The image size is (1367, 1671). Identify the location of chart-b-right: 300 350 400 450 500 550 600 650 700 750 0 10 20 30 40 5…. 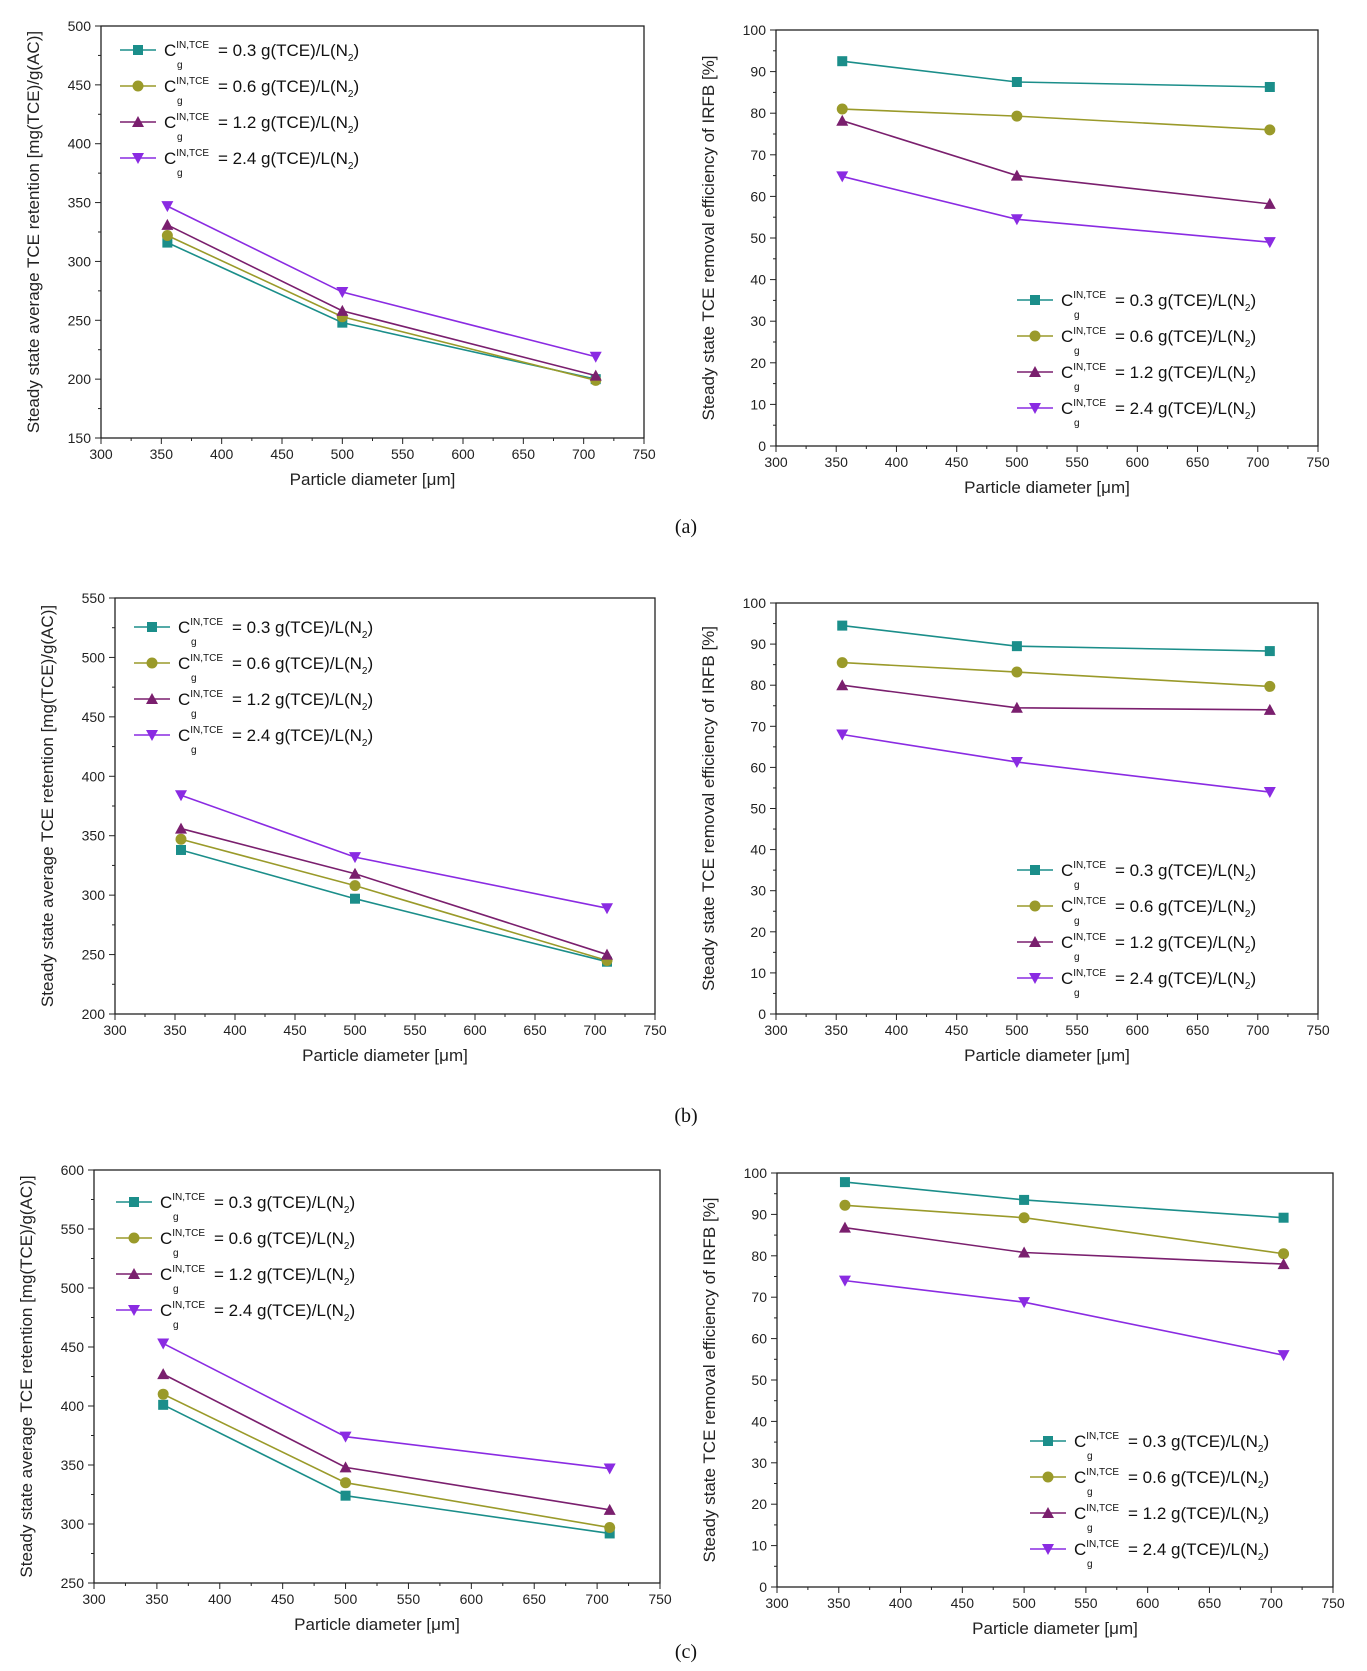
(1014, 830).